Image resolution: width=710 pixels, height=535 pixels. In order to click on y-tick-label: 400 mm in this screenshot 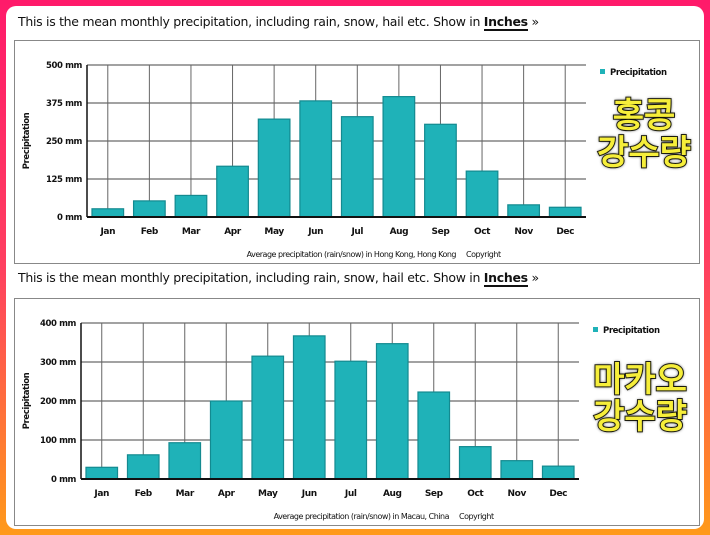, I will do `click(58, 324)`.